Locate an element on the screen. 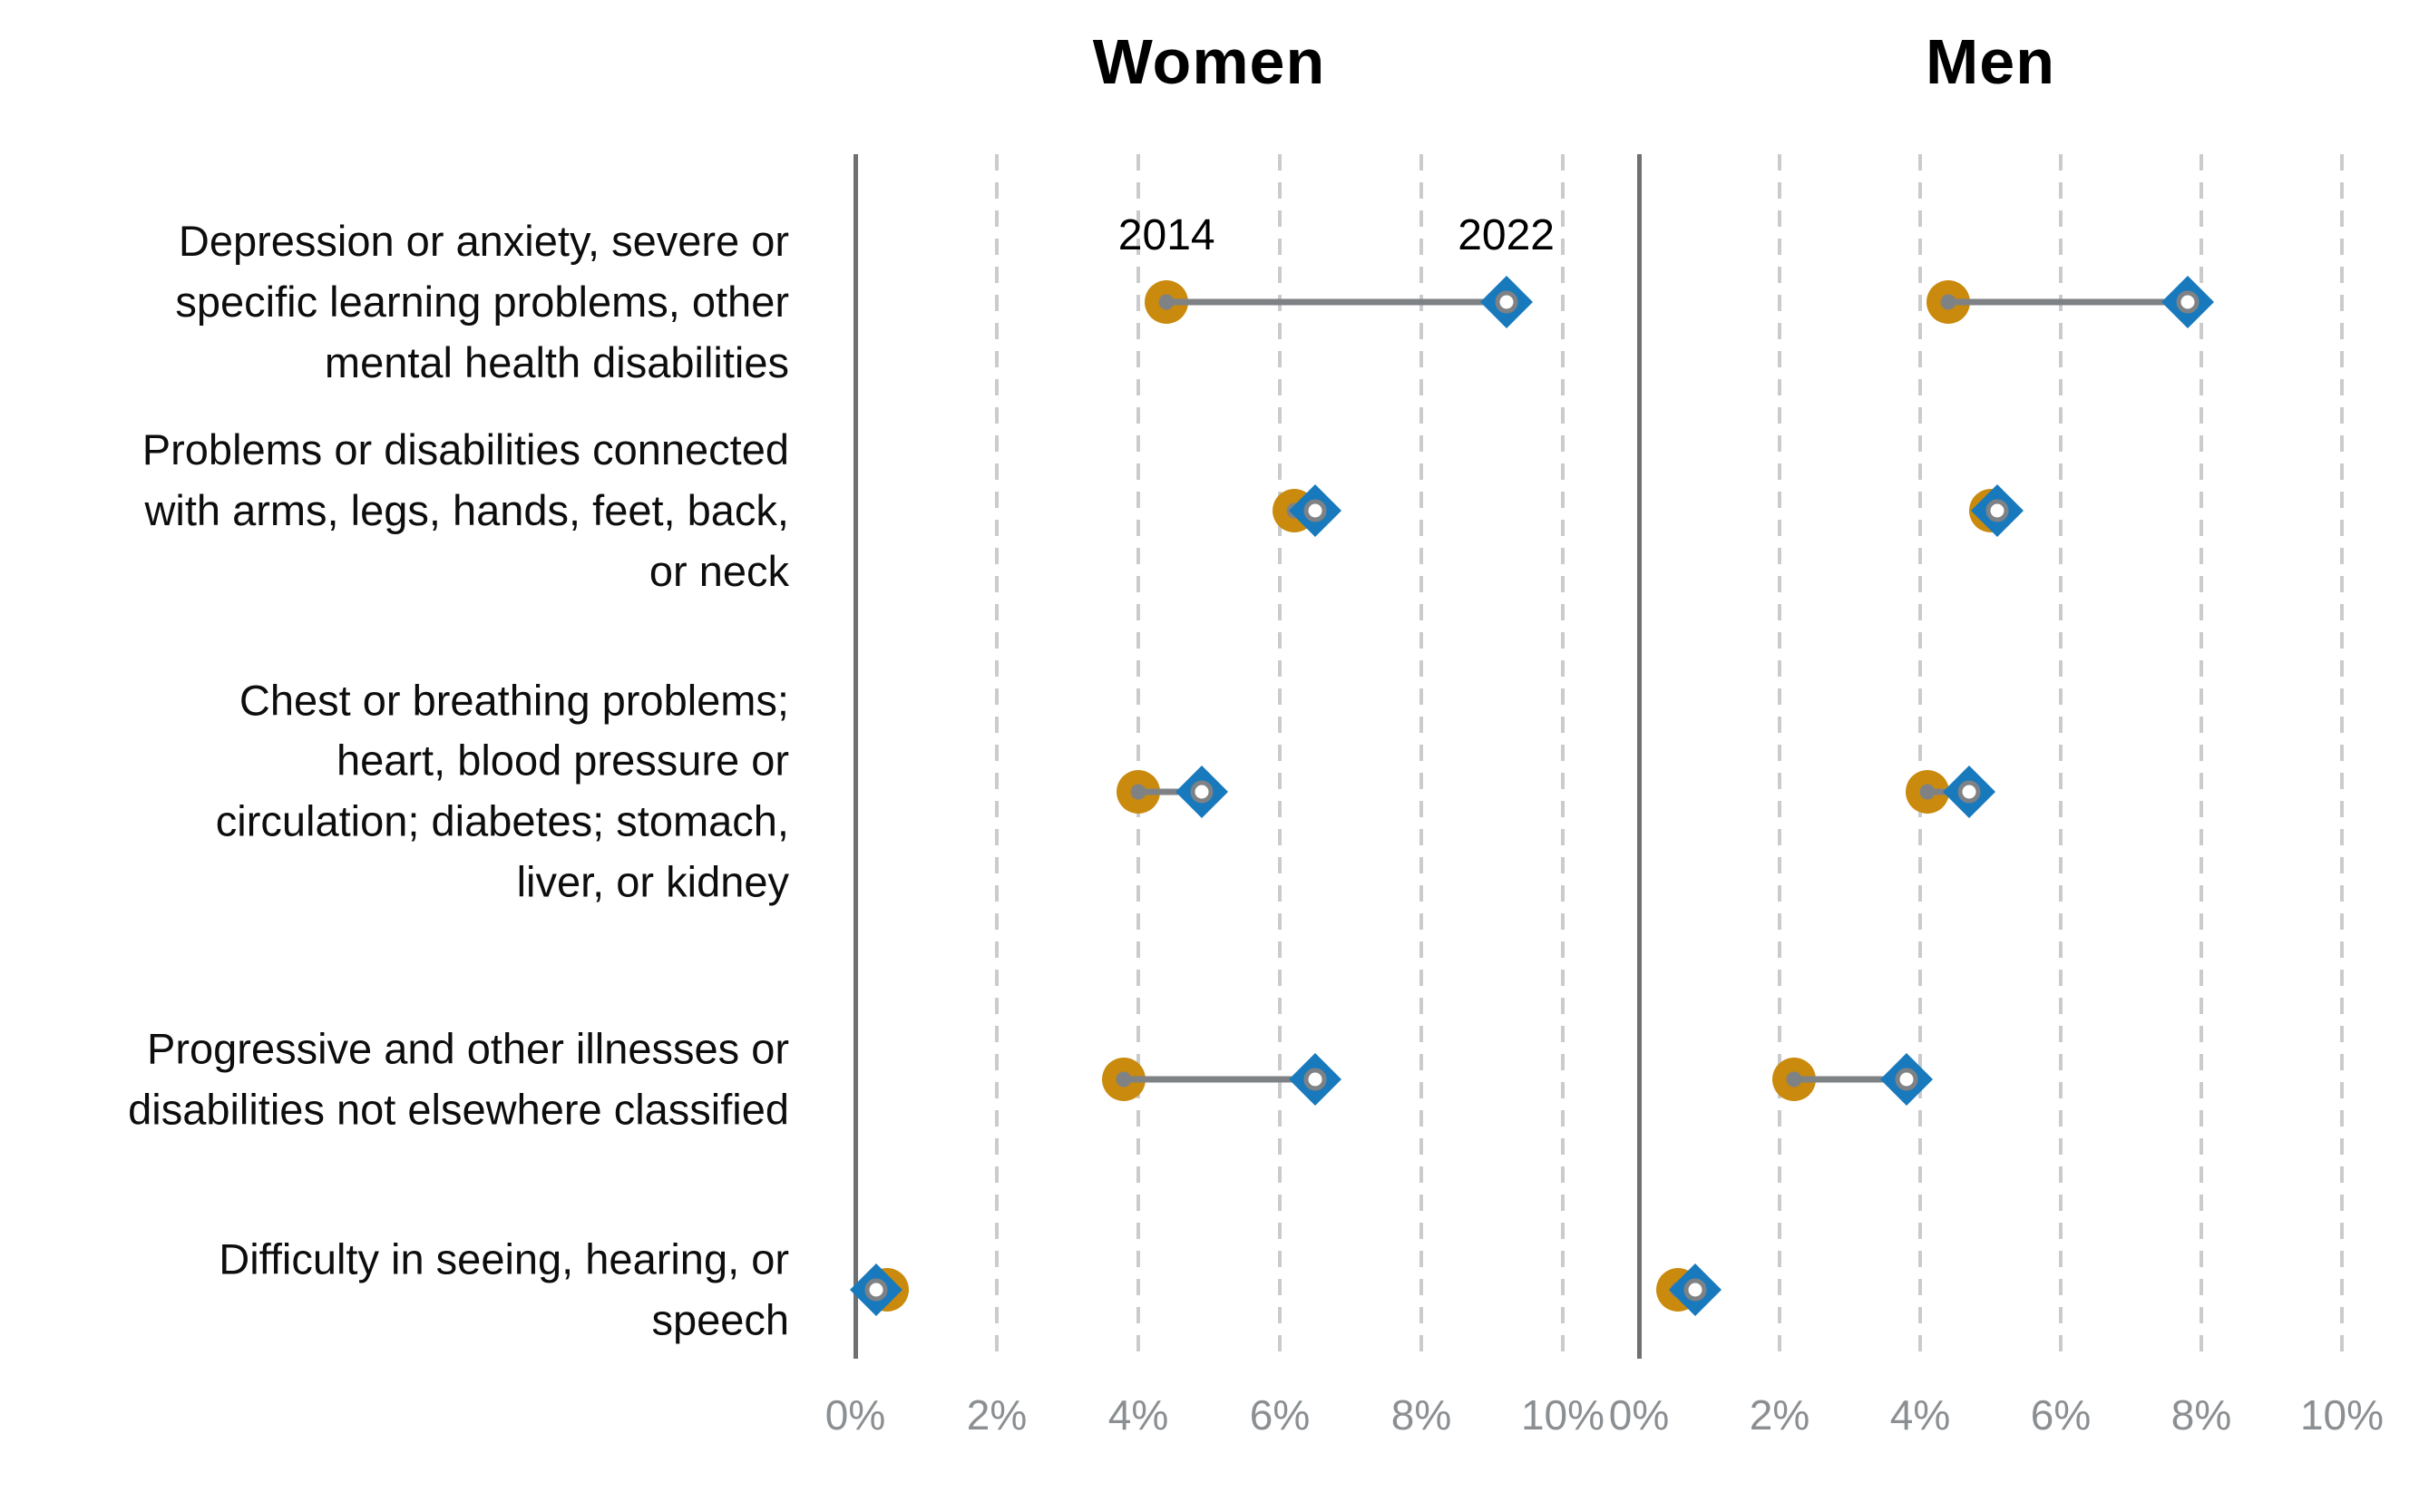 This screenshot has height=1512, width=2419. series-year-annotation: 2014 is located at coordinates (1166, 235).